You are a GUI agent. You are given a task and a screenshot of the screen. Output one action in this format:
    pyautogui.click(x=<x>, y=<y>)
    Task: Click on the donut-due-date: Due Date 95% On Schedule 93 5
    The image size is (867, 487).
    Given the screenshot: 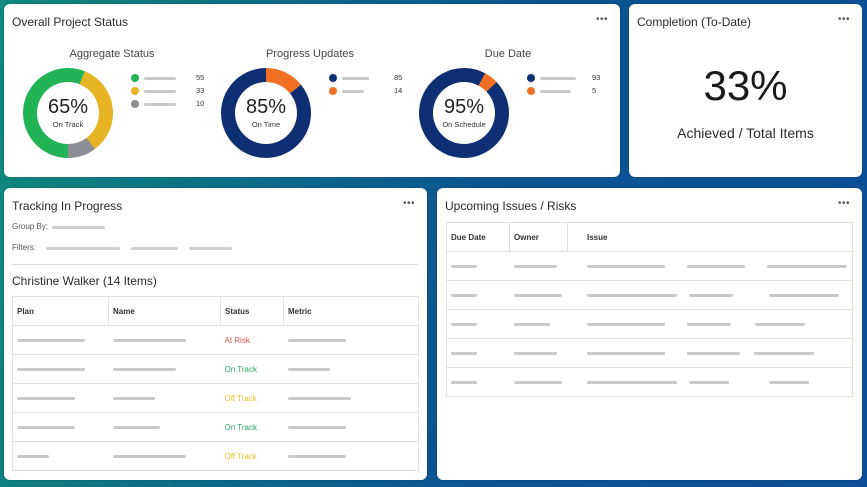 What is the action you would take?
    pyautogui.click(x=508, y=109)
    